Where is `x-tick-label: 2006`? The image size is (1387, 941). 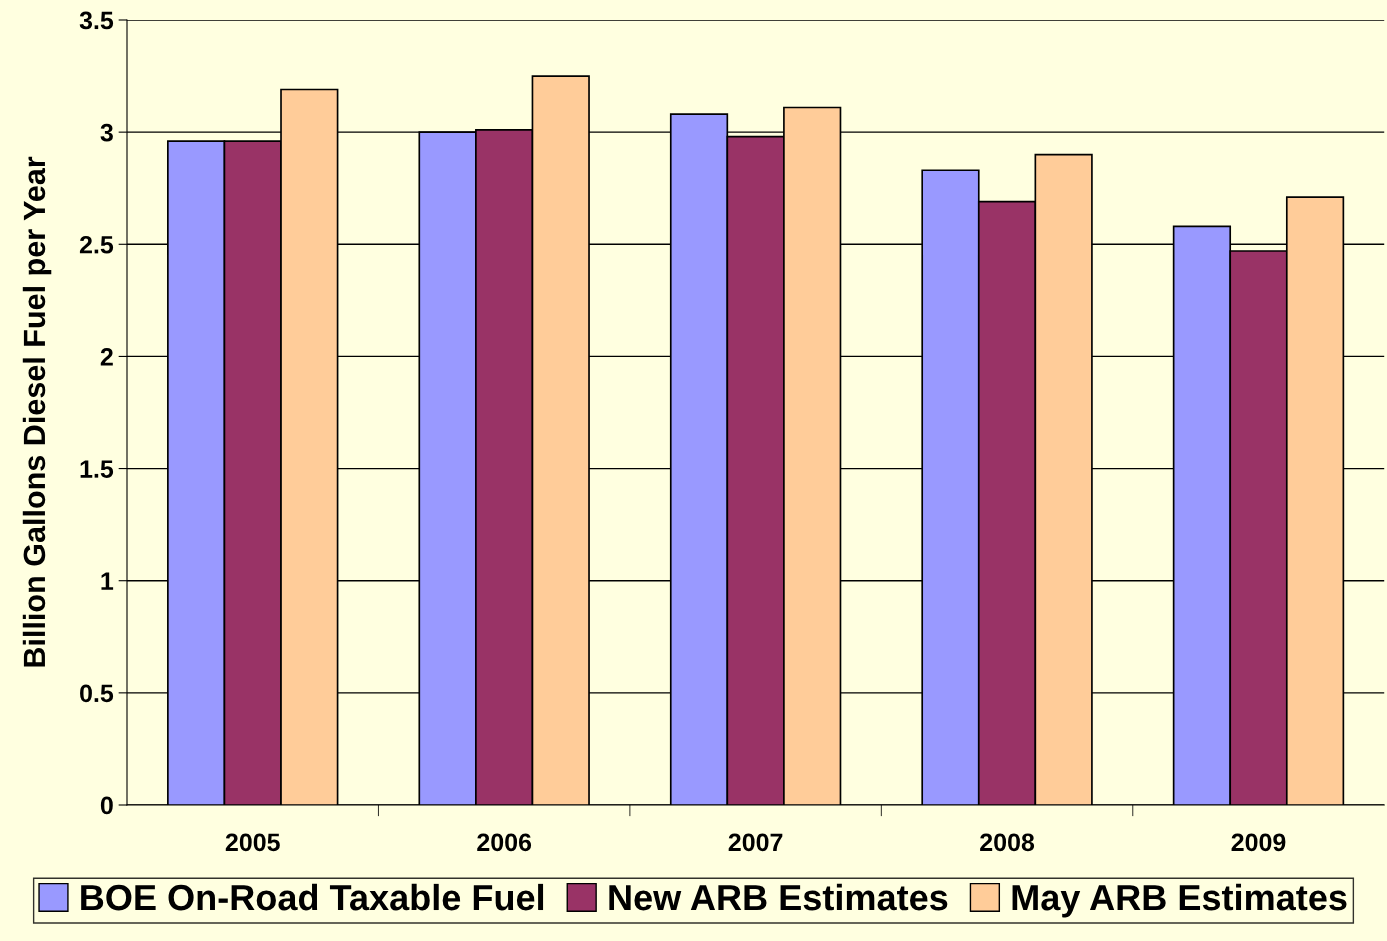 x-tick-label: 2006 is located at coordinates (504, 842).